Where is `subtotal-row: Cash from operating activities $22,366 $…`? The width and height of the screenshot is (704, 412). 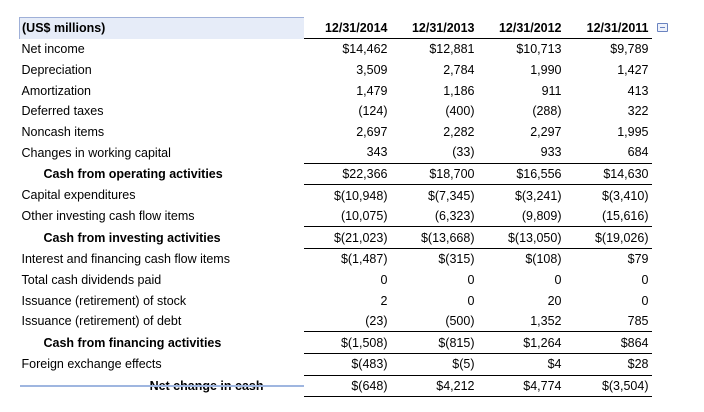
subtotal-row: Cash from operating activities $22,366 $… is located at coordinates (336, 174).